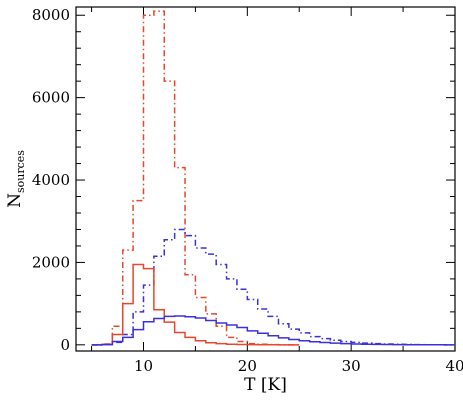 This screenshot has height=400, width=463. What do you see at coordinates (51, 262) in the screenshot?
I see `y-tick-label: 2000` at bounding box center [51, 262].